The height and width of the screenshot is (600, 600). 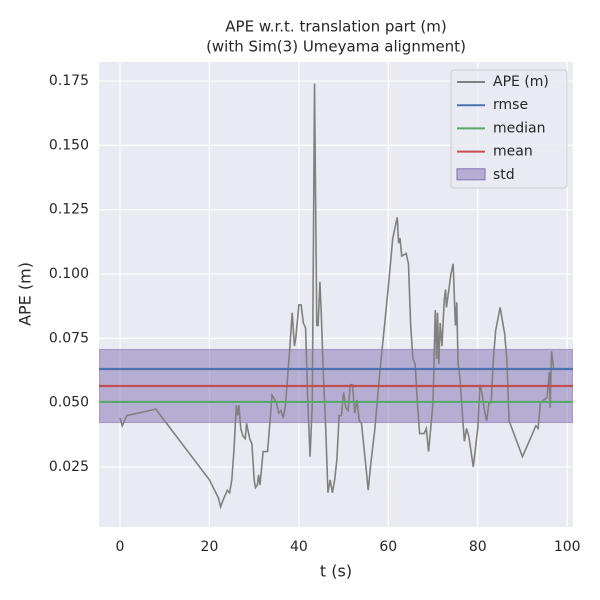 I want to click on y-tick-label: 0.125, so click(x=69, y=210).